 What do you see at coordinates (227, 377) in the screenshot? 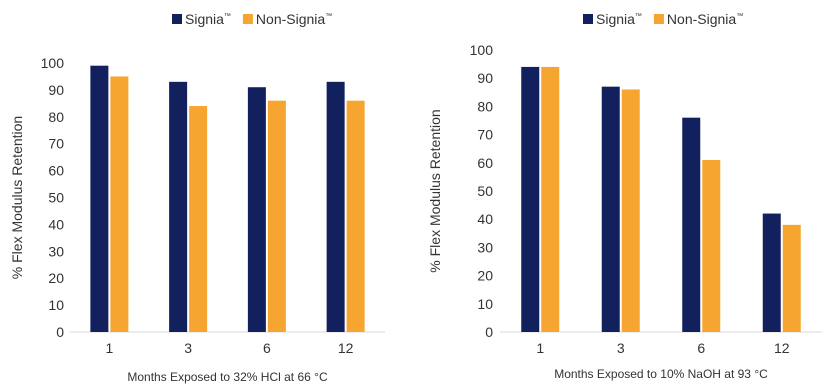
I see `x-axis-label: Months Exposed to 32% HCl at 66 °C` at bounding box center [227, 377].